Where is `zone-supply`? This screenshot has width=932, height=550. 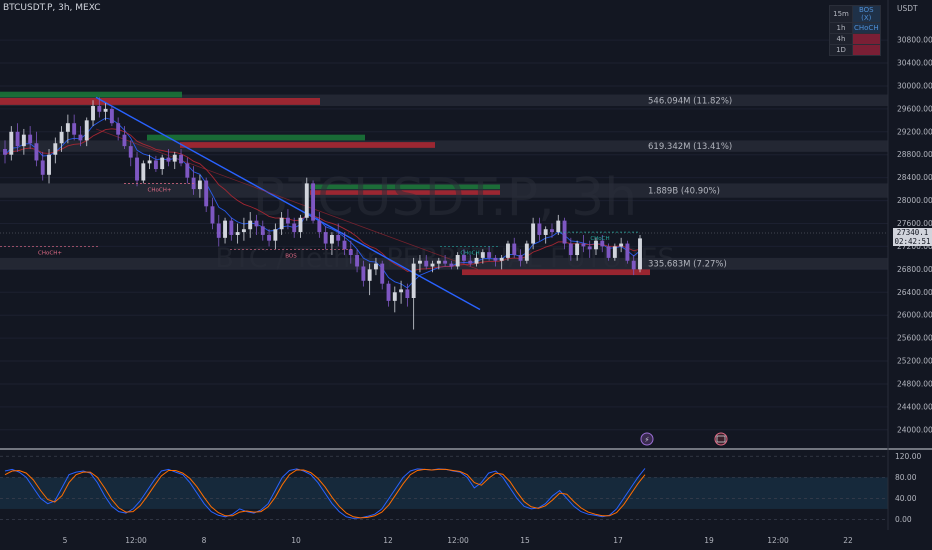
zone-supply is located at coordinates (556, 272).